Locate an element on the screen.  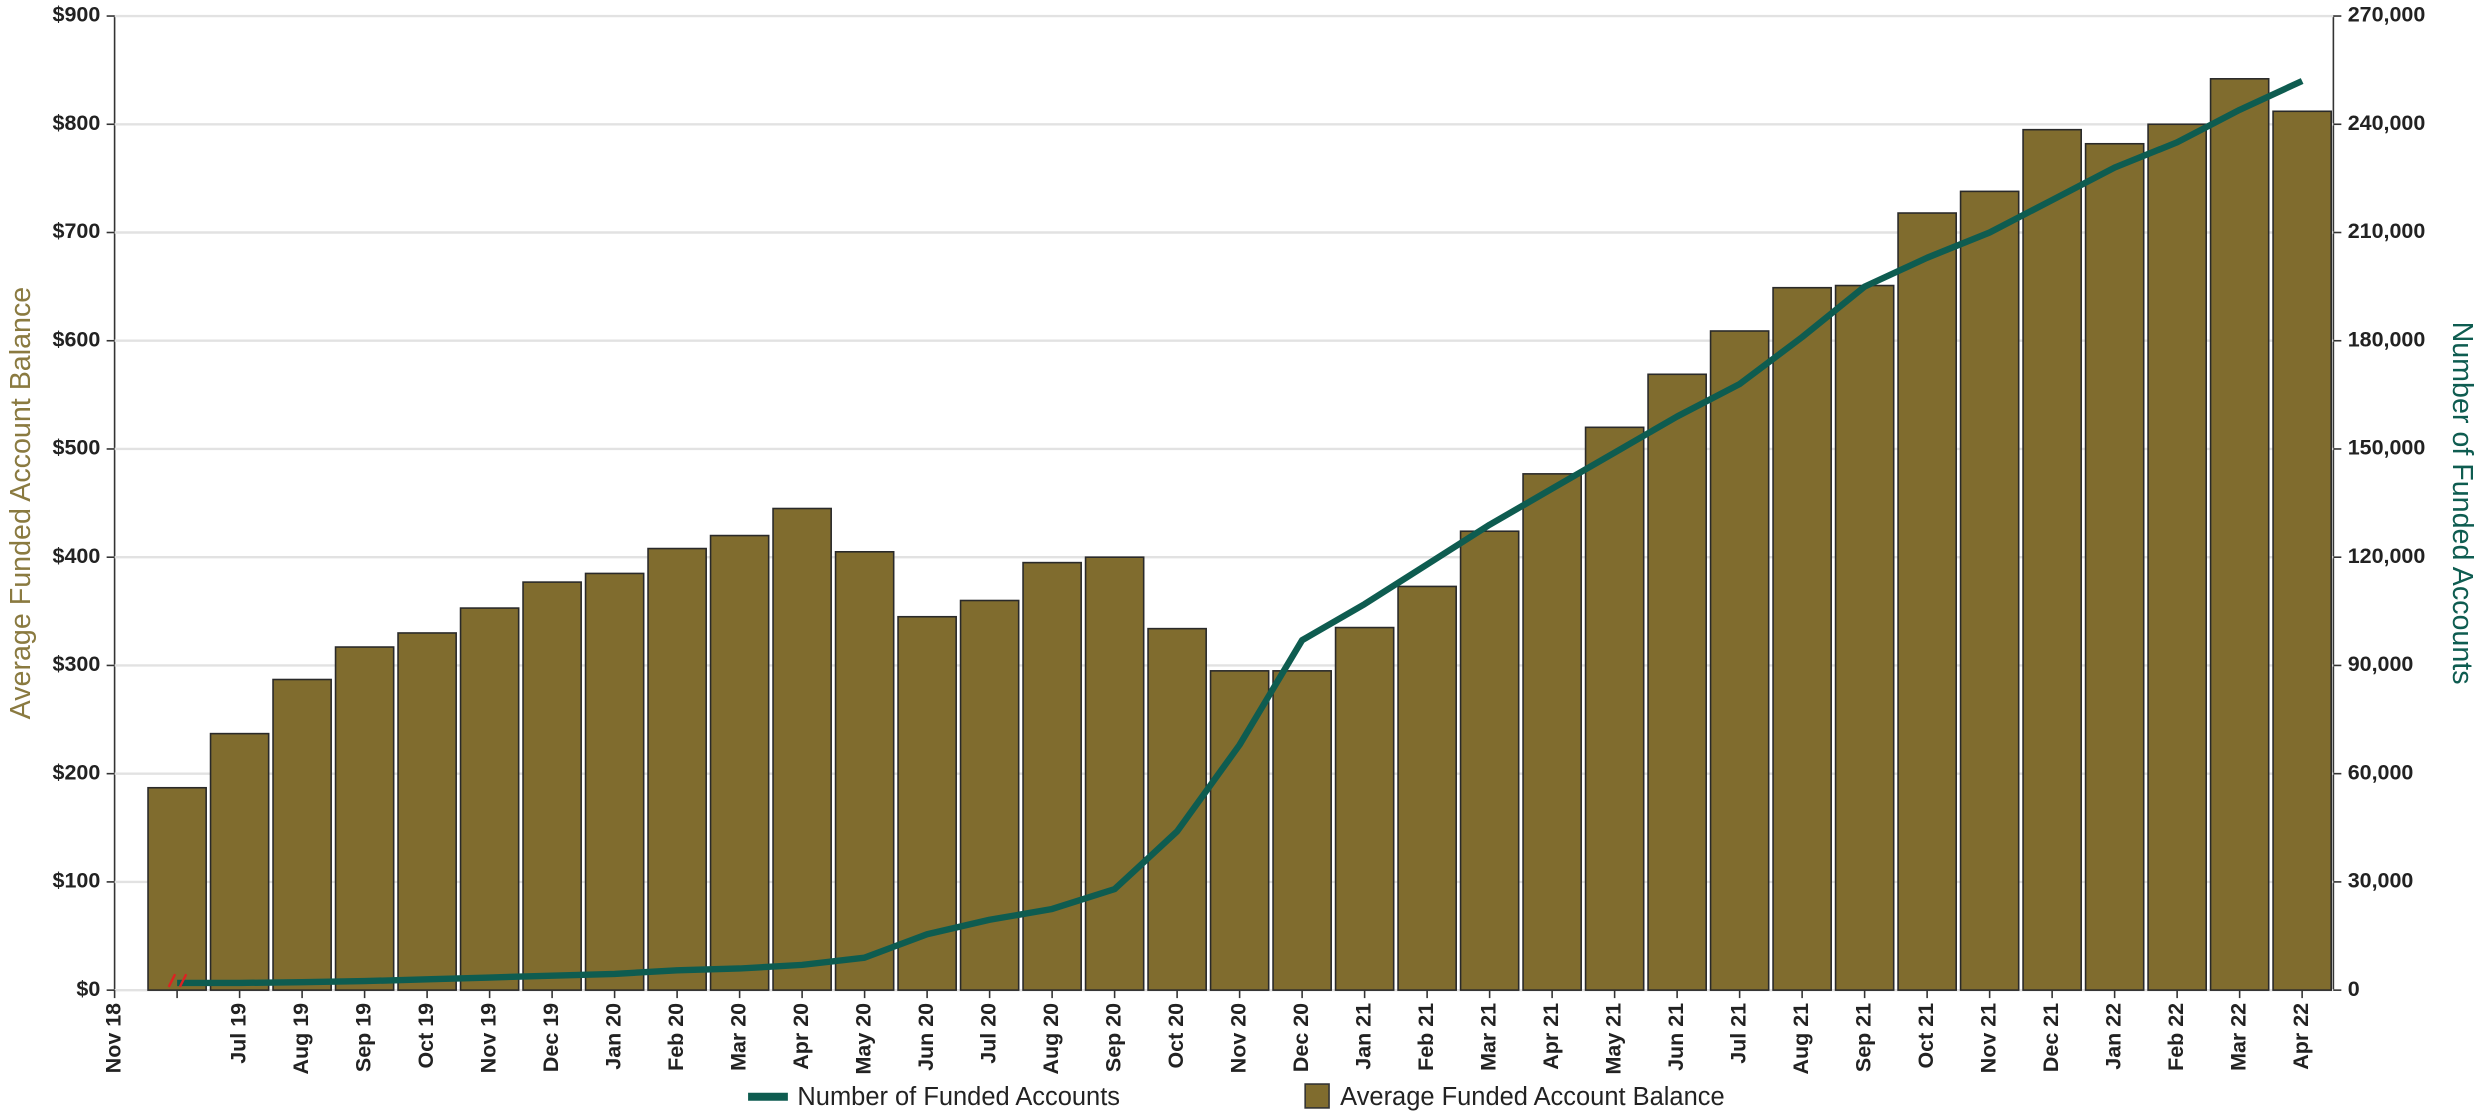
y2-tick-label: 0 is located at coordinates (2354, 989).